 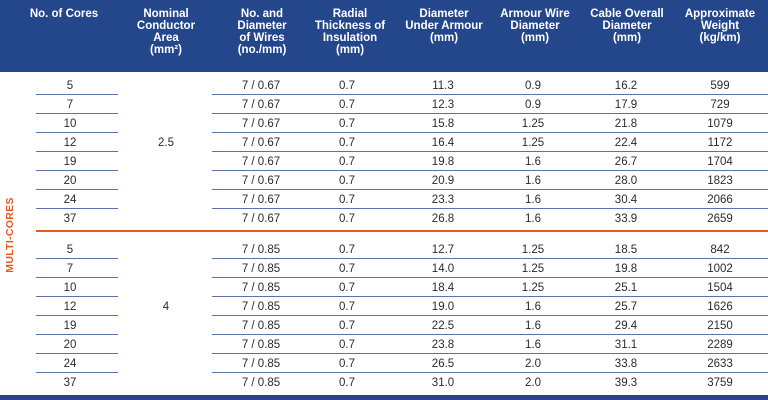 What do you see at coordinates (533, 364) in the screenshot?
I see `armour-wire-cell: 2.0` at bounding box center [533, 364].